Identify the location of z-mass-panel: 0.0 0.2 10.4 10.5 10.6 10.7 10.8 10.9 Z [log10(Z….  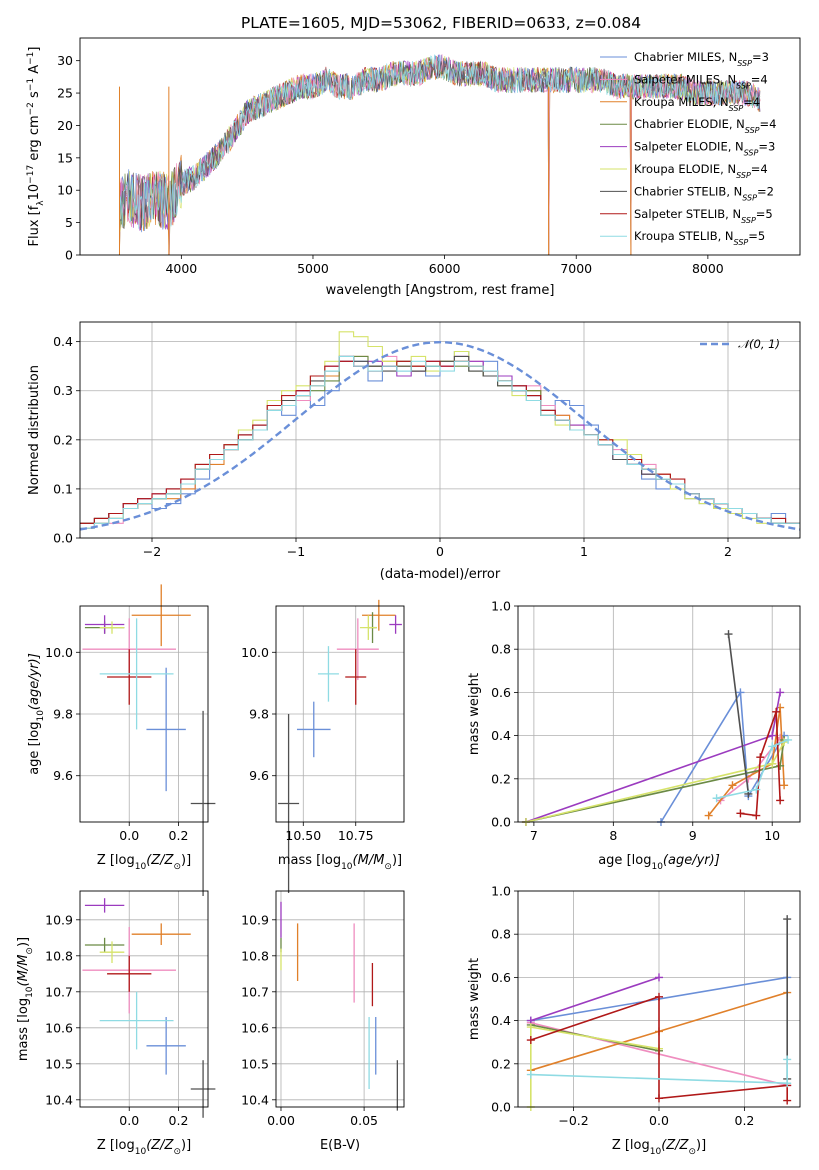
(116, 1023).